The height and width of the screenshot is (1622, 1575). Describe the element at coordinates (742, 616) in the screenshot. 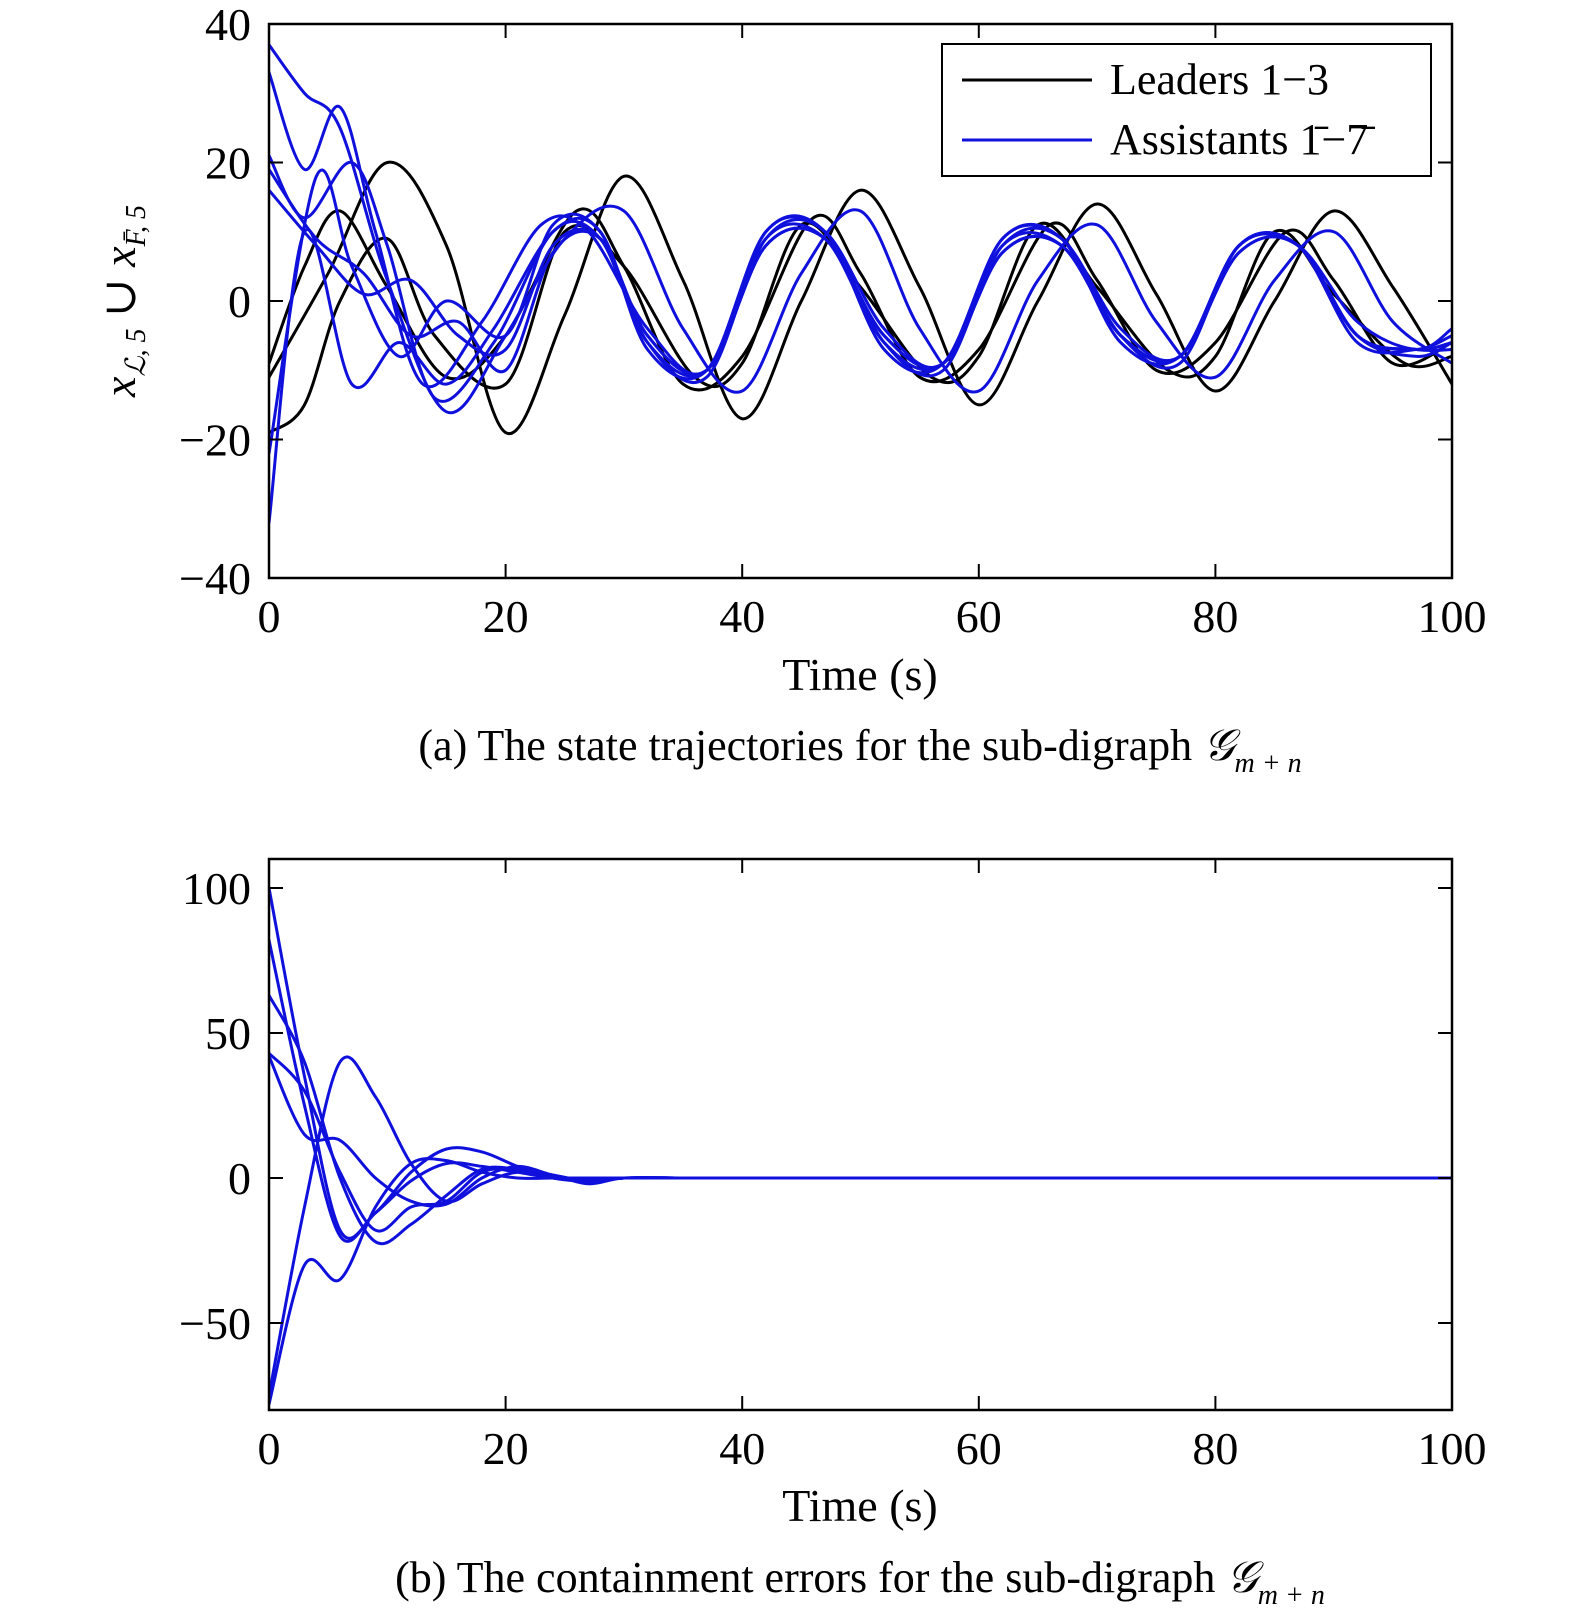

I see `panel-a-xtick-label: 40` at that location.